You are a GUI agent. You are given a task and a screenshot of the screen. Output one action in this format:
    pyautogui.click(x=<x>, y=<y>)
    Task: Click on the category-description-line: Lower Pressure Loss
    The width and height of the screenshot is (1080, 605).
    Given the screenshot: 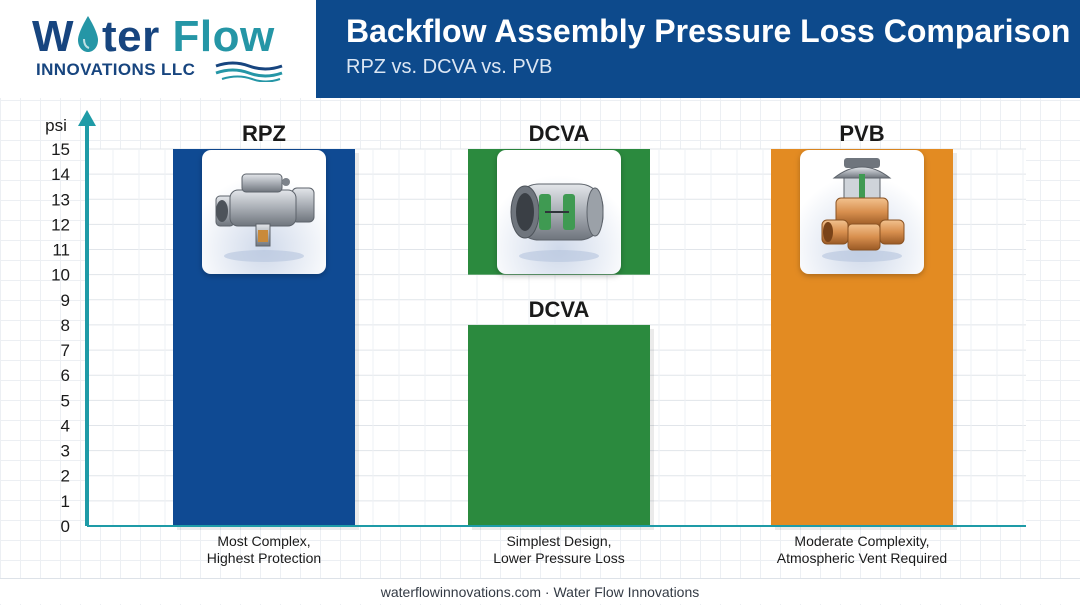 What is the action you would take?
    pyautogui.click(x=559, y=558)
    